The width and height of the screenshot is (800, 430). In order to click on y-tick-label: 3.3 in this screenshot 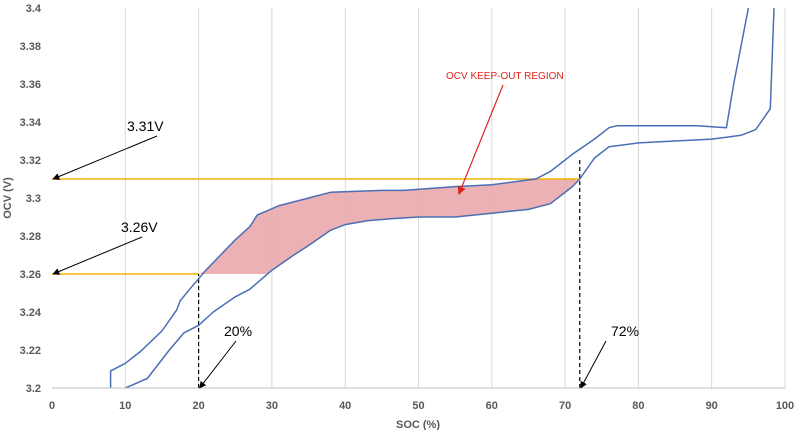, I will do `click(33, 199)`.